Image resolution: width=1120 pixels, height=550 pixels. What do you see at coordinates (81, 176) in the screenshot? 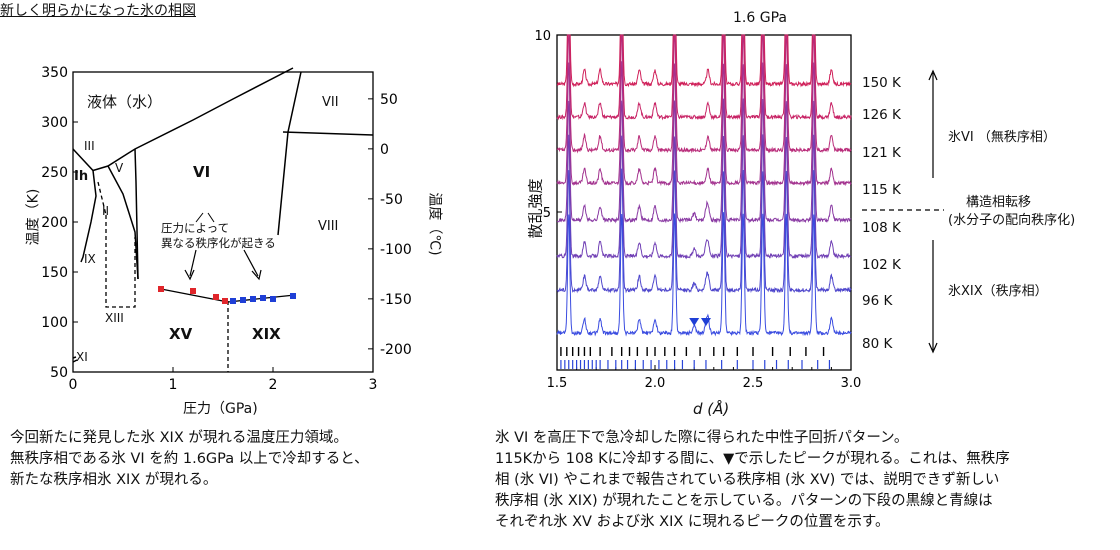
I see `phase-label-ih: Ih` at bounding box center [81, 176].